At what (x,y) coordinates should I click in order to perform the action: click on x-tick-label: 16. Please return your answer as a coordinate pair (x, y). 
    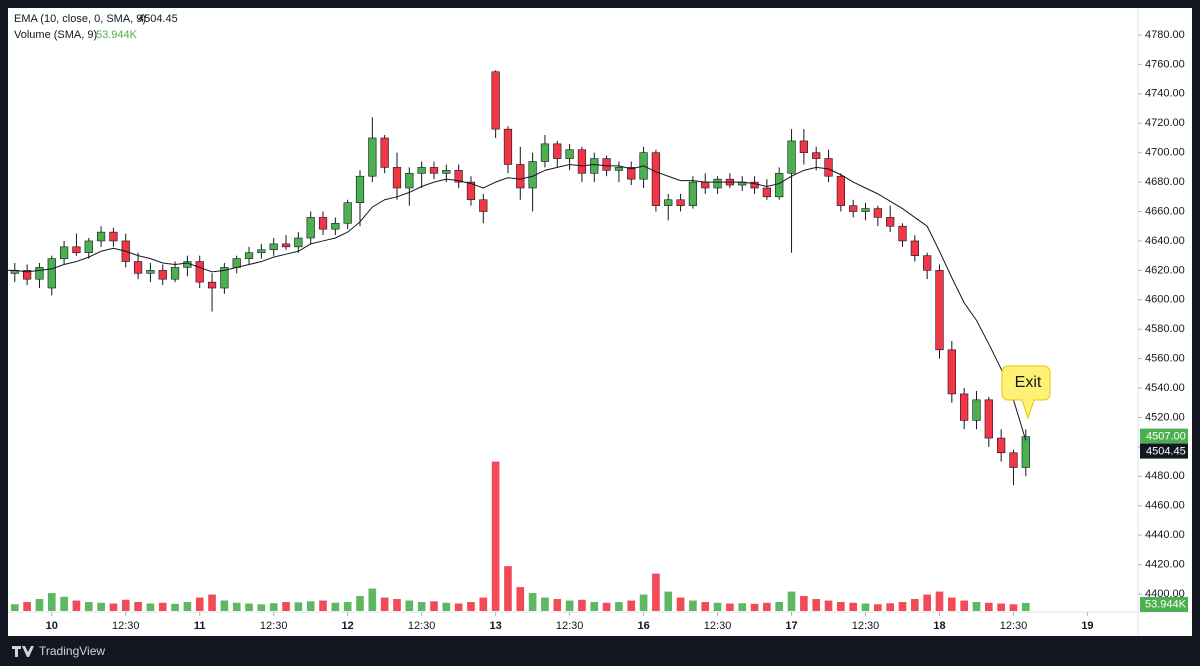
    Looking at the image, I should click on (643, 626).